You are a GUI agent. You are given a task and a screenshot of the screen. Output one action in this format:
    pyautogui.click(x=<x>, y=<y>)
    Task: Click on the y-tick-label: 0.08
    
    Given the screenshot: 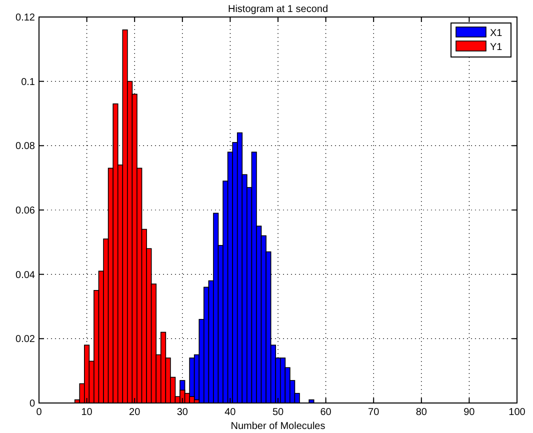 What is the action you would take?
    pyautogui.click(x=26, y=146)
    